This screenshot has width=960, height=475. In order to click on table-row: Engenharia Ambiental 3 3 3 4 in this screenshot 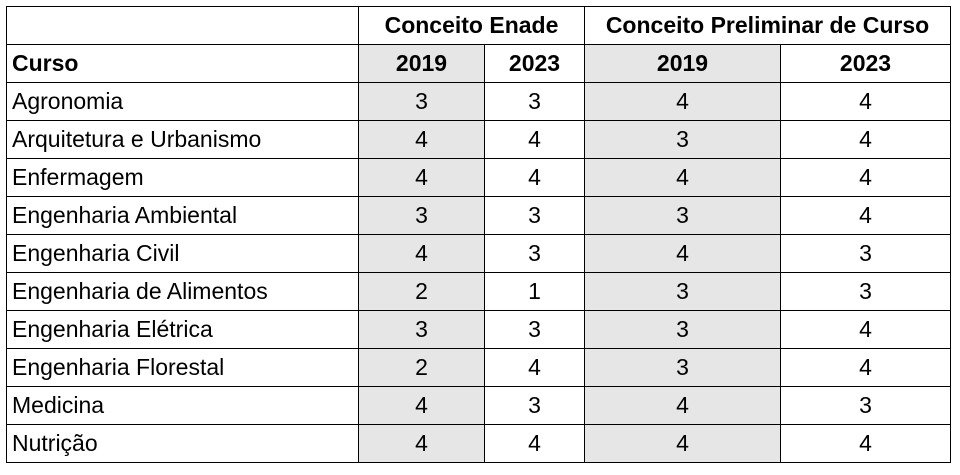, I will do `click(478, 215)`.